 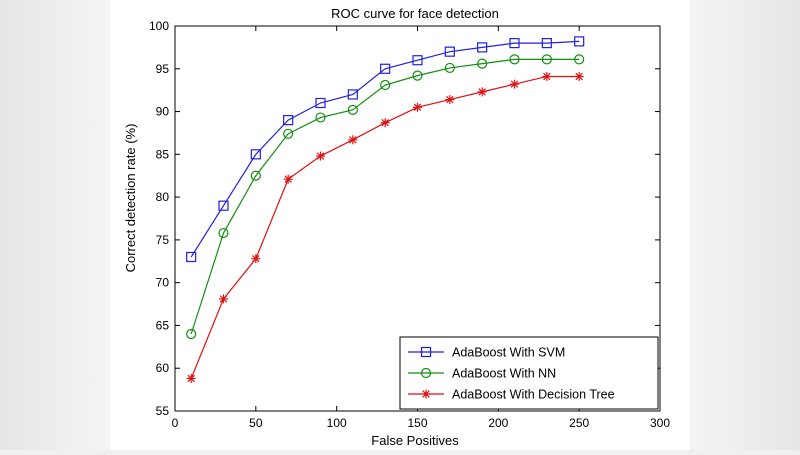 What do you see at coordinates (163, 240) in the screenshot?
I see `y-tick-label: 75` at bounding box center [163, 240].